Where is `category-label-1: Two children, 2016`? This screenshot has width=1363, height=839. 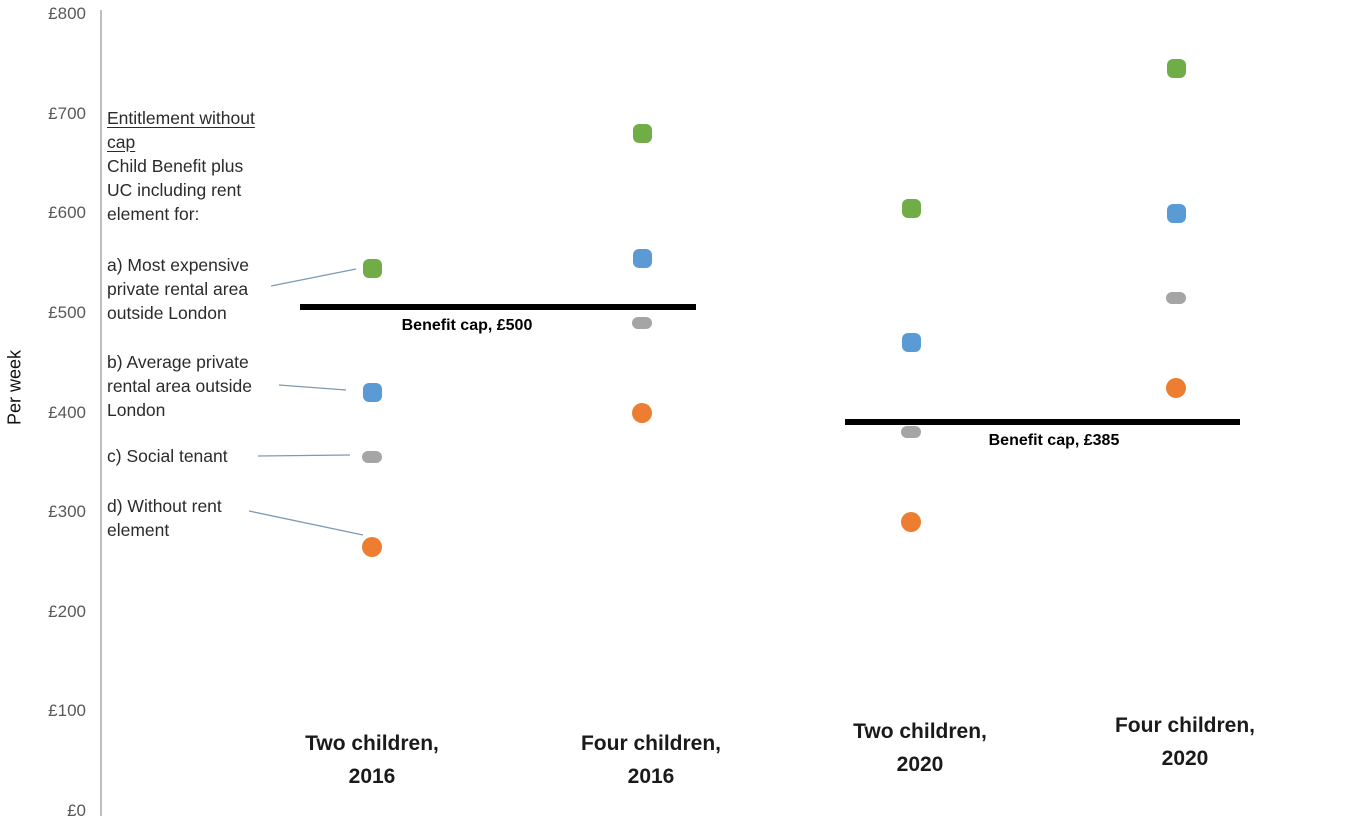 category-label-1: Two children, 2016 is located at coordinates (372, 760).